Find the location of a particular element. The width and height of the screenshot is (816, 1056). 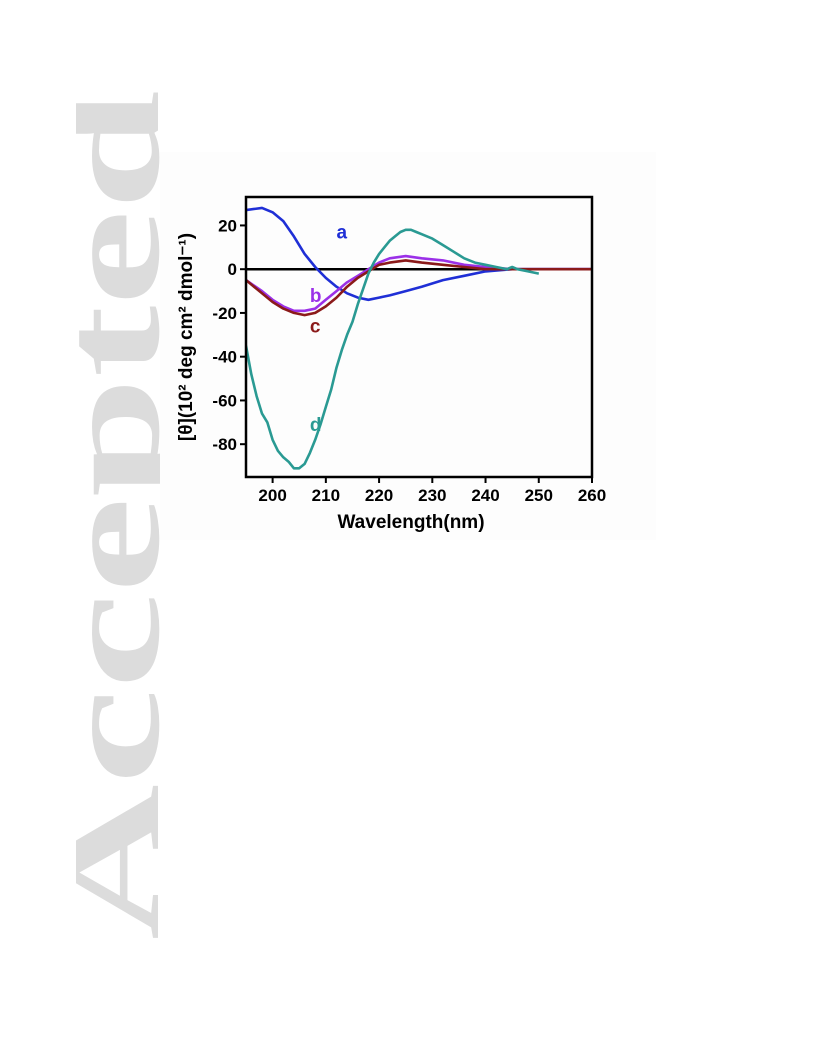

y-tick-label: -60 is located at coordinates (224, 400).